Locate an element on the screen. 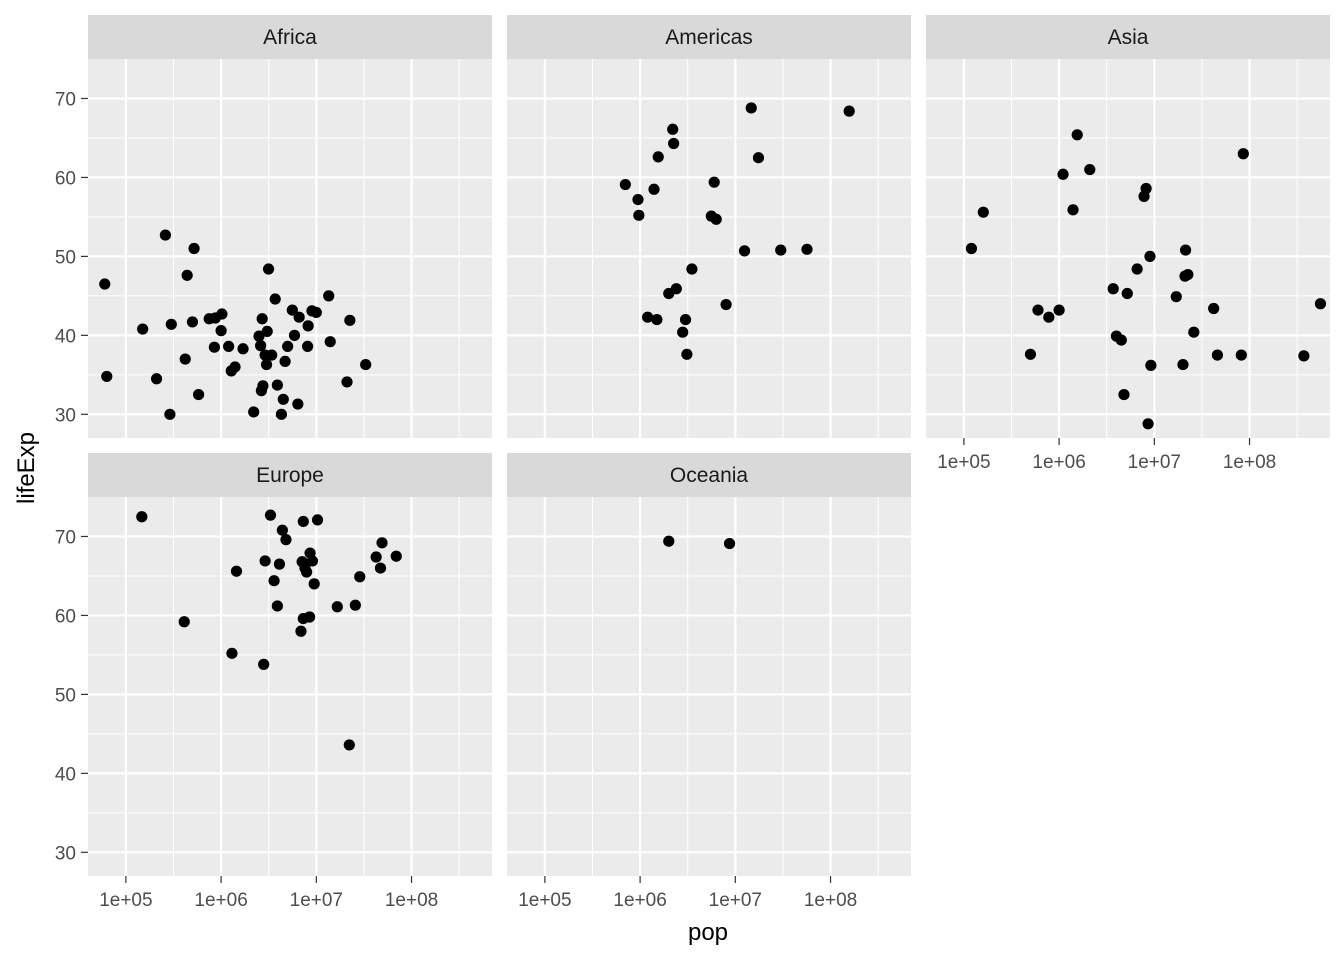 The image size is (1344, 960). y-tick-label: 60 is located at coordinates (65, 178).